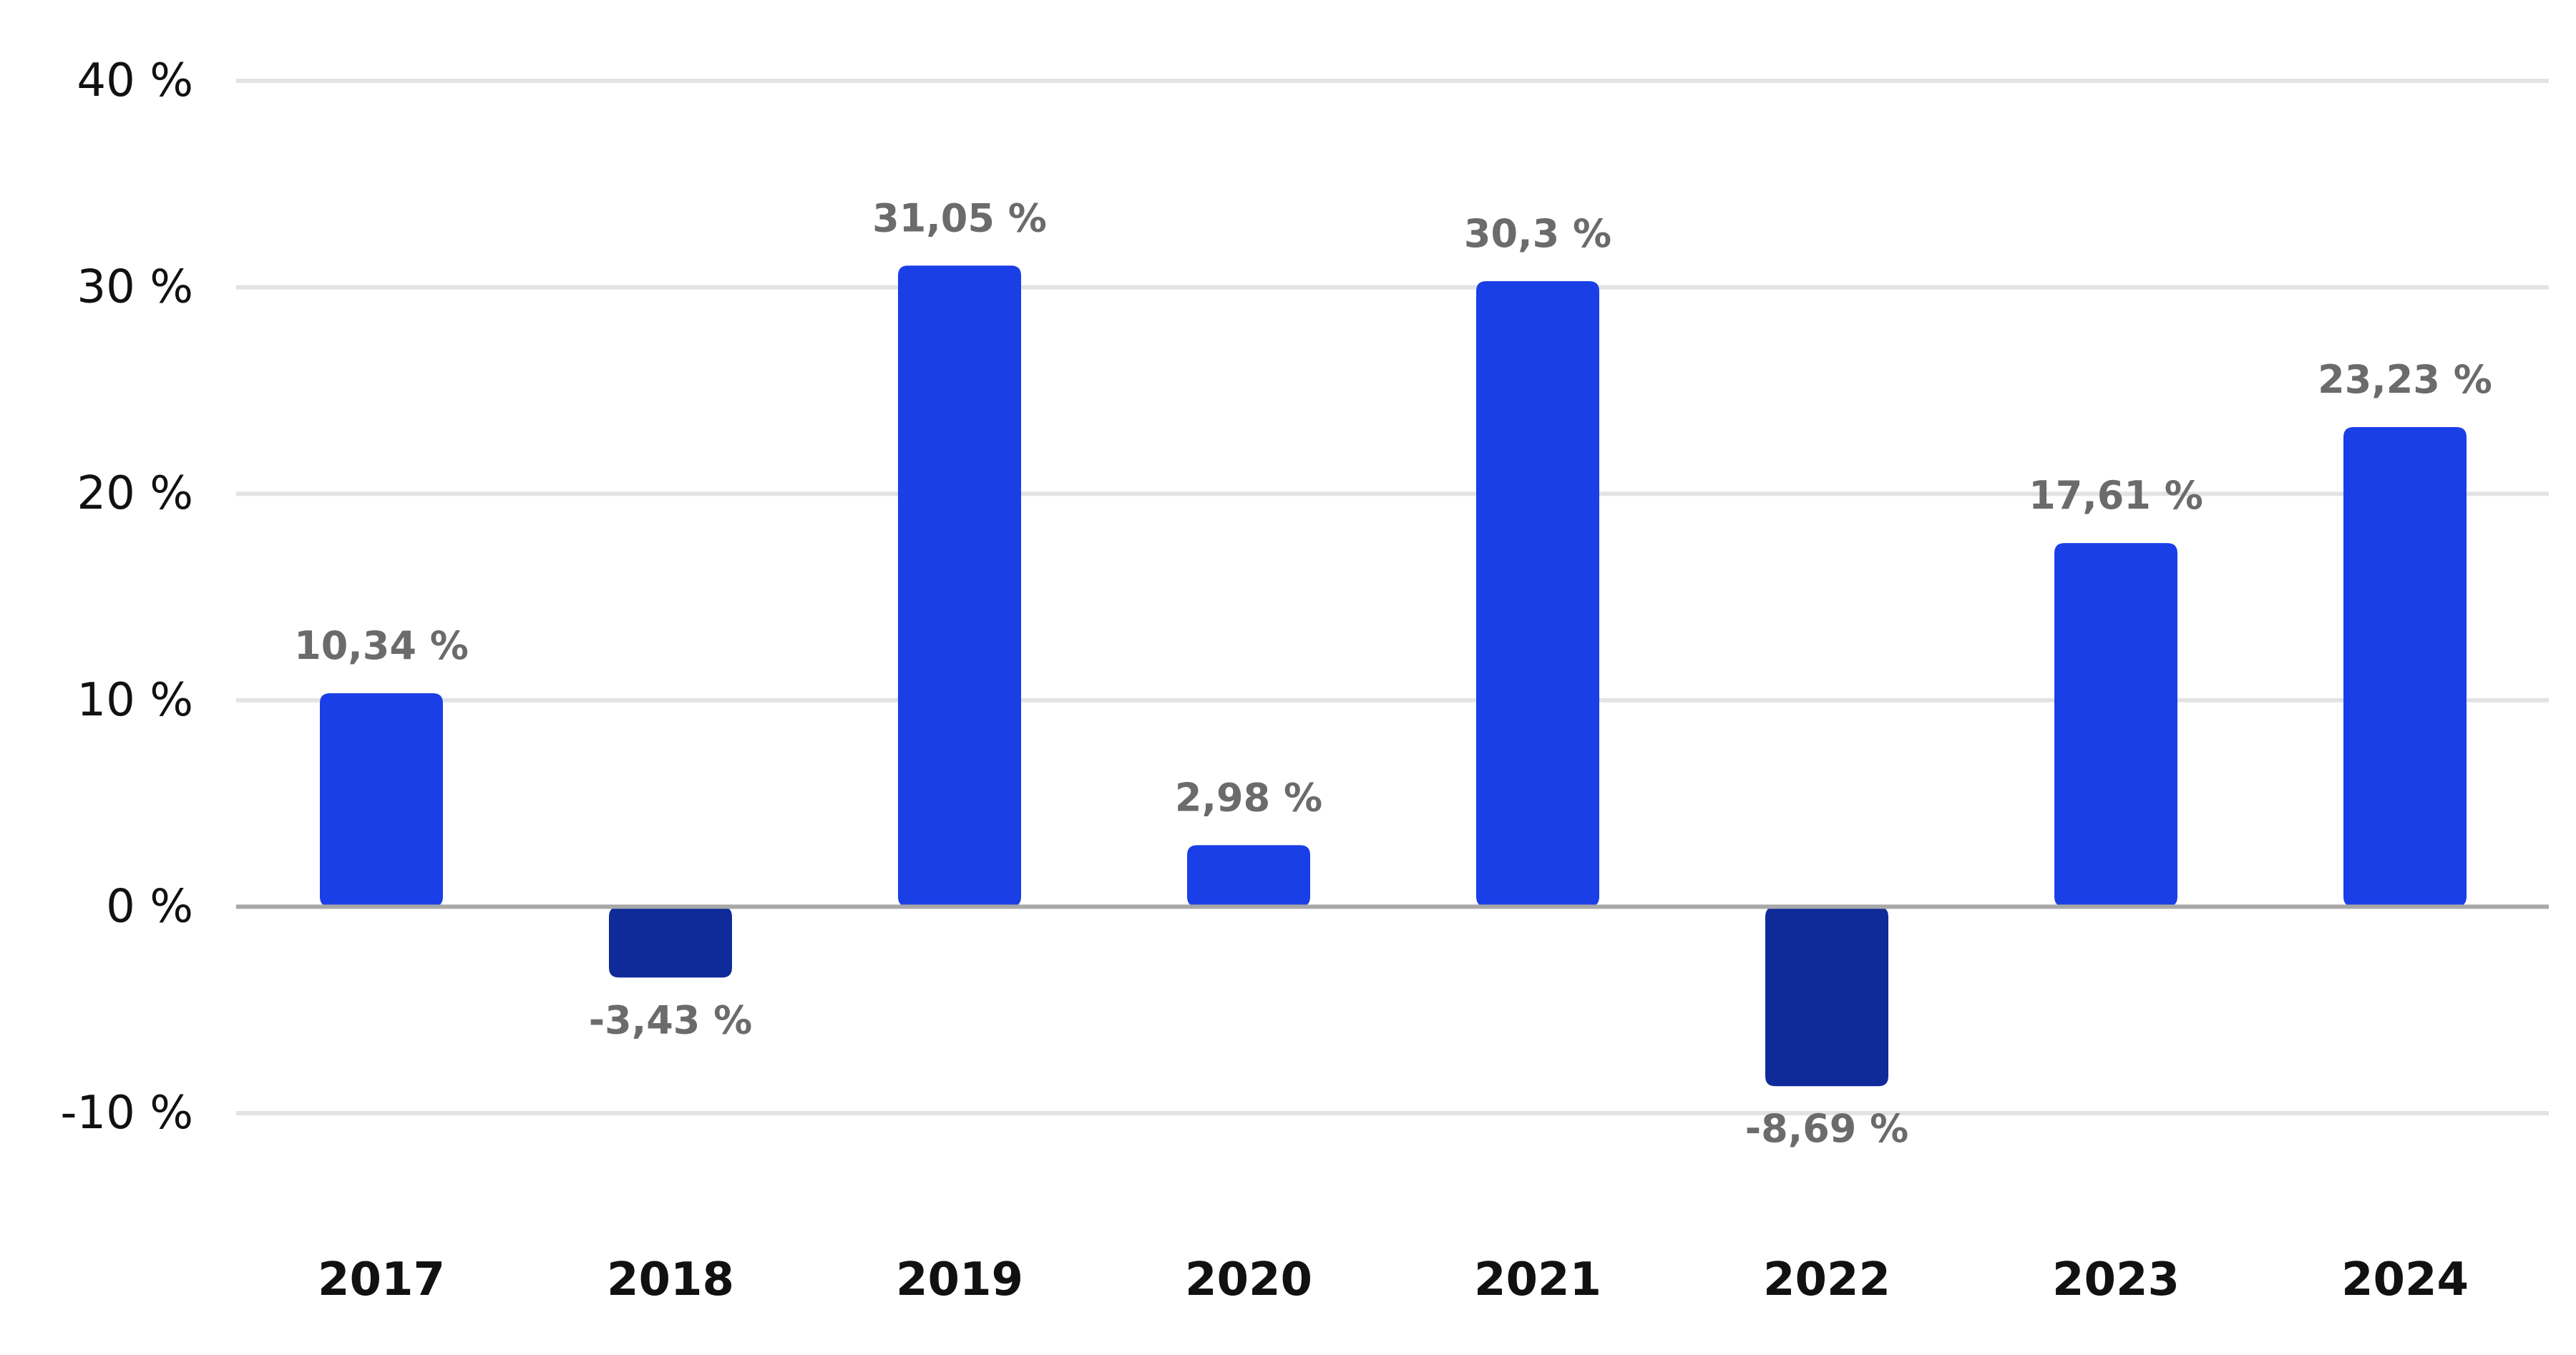 The width and height of the screenshot is (2576, 1355). I want to click on y-tick-label: -10 %, so click(126, 1113).